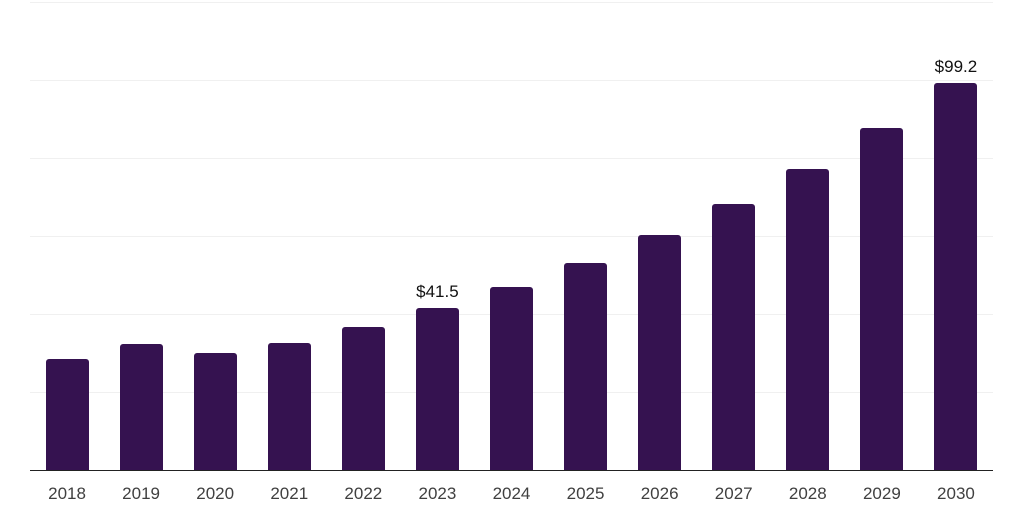 The width and height of the screenshot is (1024, 512). What do you see at coordinates (808, 319) in the screenshot?
I see `bar-2028` at bounding box center [808, 319].